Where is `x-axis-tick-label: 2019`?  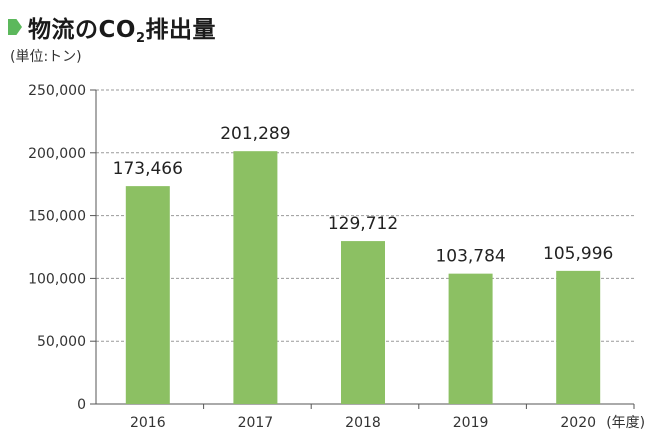
x-axis-tick-label: 2019 is located at coordinates (471, 423).